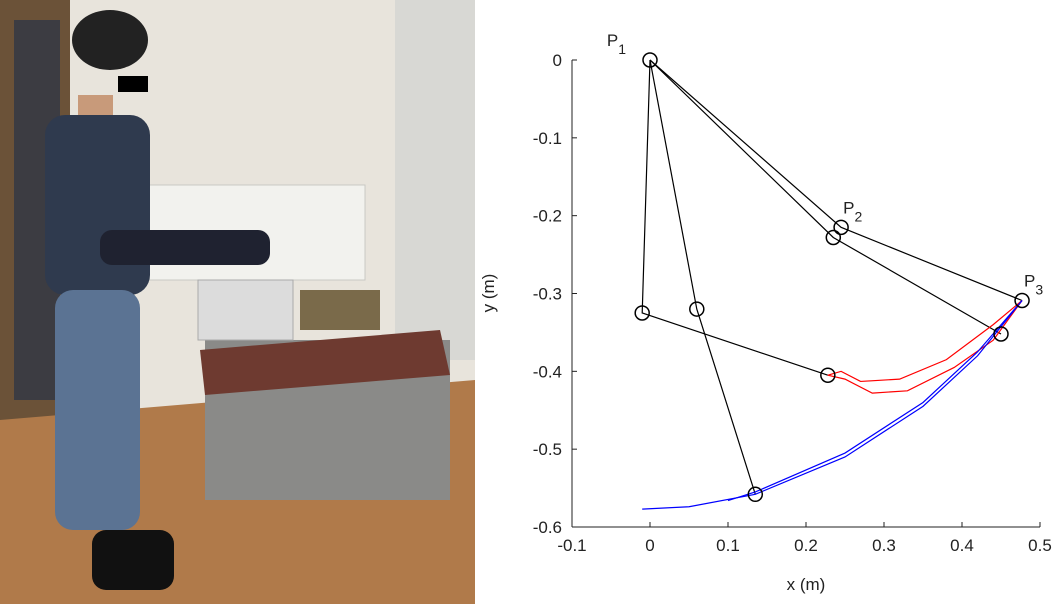 The height and width of the screenshot is (604, 1057). Describe the element at coordinates (547, 371) in the screenshot. I see `y-tick-label: -0.4` at that location.